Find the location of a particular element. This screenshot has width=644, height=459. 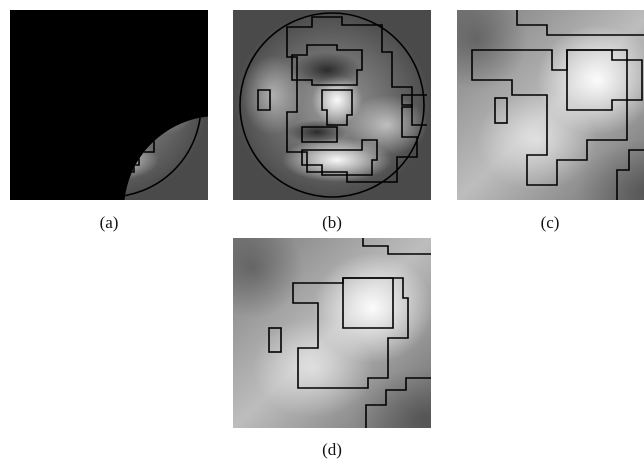

caption: (b) is located at coordinates (332, 222).